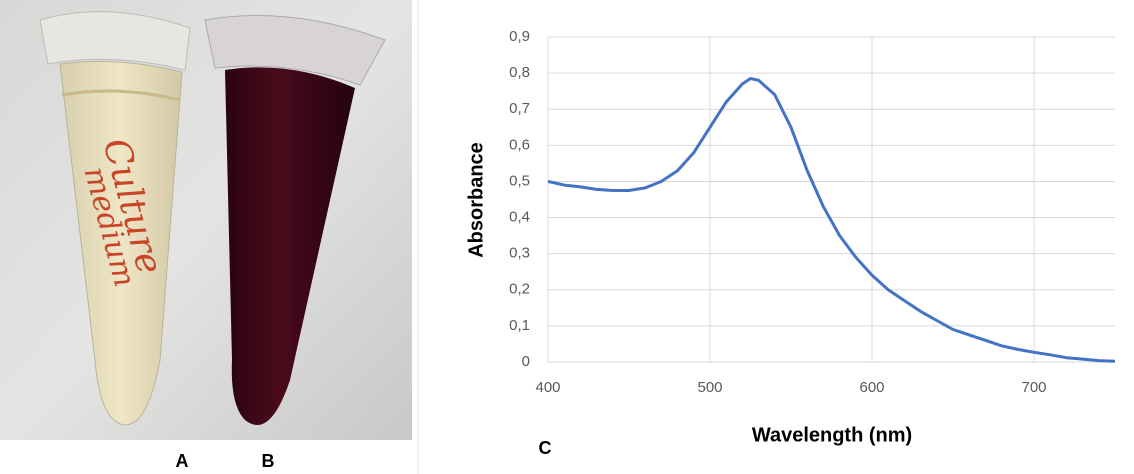 This screenshot has width=1134, height=474. Describe the element at coordinates (268, 461) in the screenshot. I see `panel-label: B` at that location.